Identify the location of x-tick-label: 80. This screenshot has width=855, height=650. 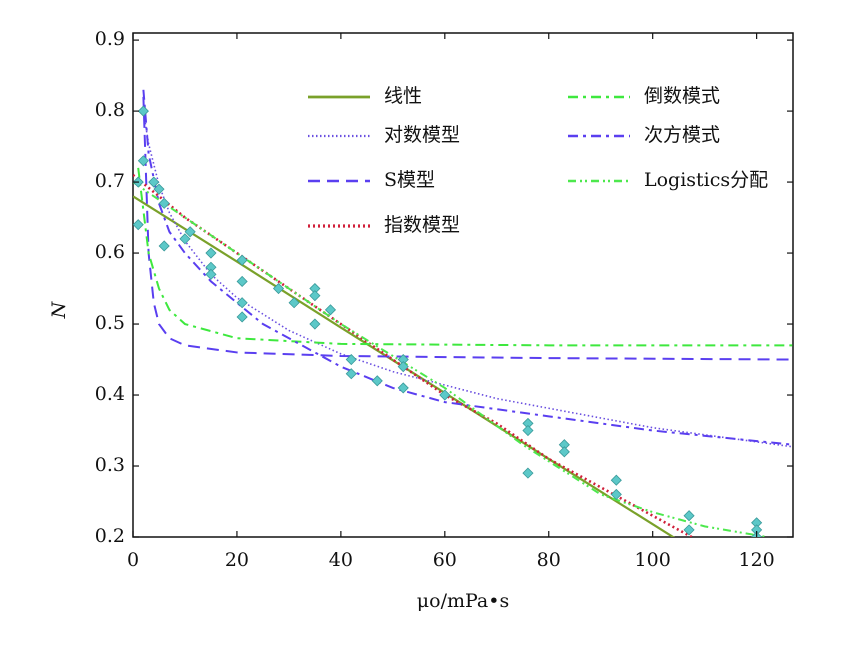
(549, 560).